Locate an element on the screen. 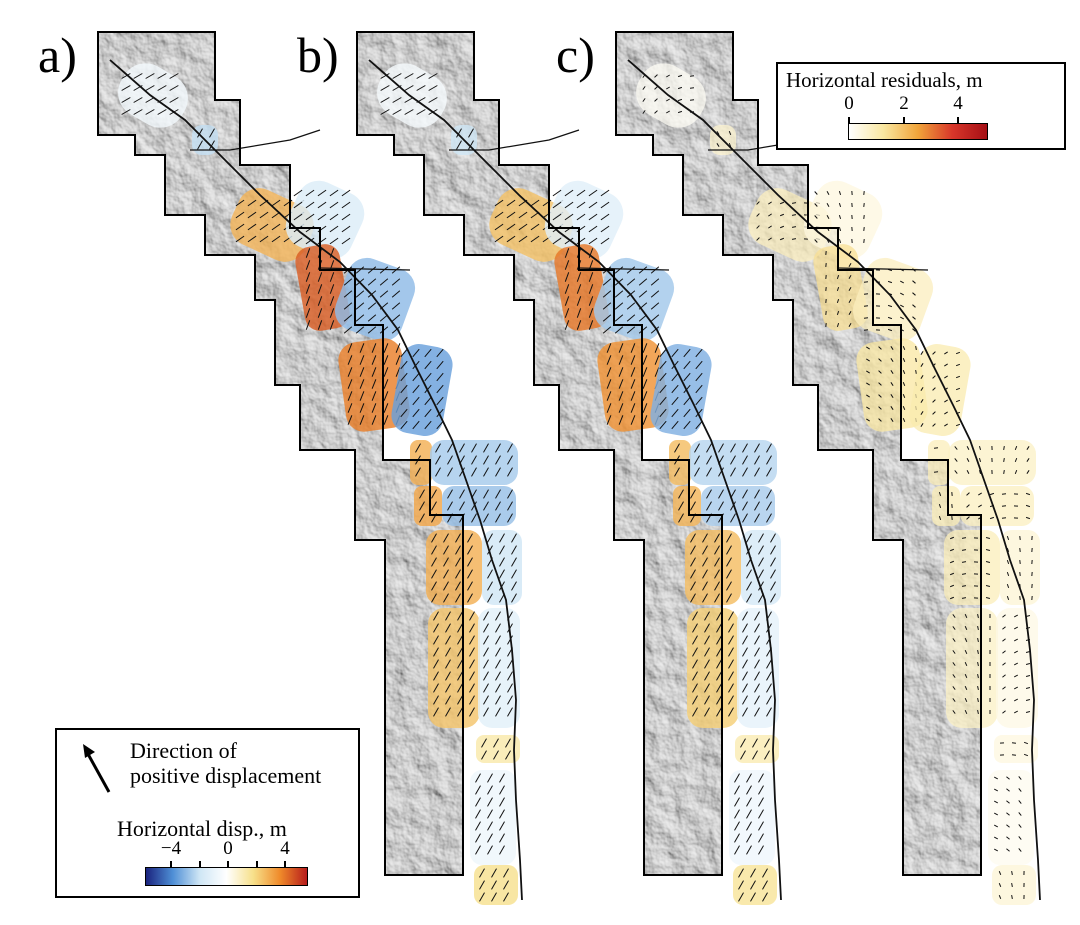 Image resolution: width=1080 pixels, height=925 pixels. direction-text-line1: Direction of is located at coordinates (183, 750).